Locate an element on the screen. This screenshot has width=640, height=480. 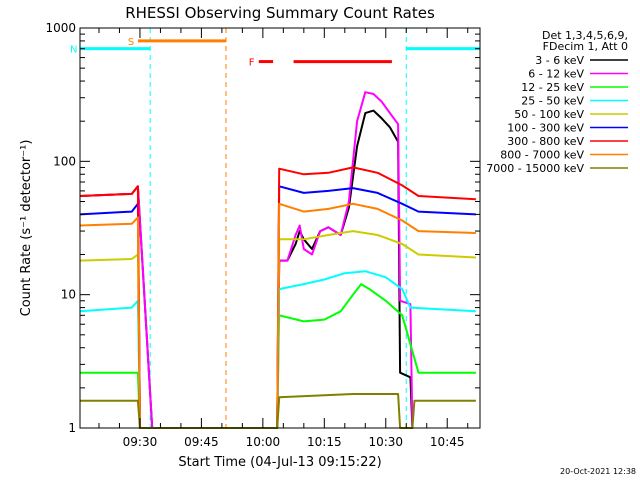
flag-label-0: S is located at coordinates (131, 42).